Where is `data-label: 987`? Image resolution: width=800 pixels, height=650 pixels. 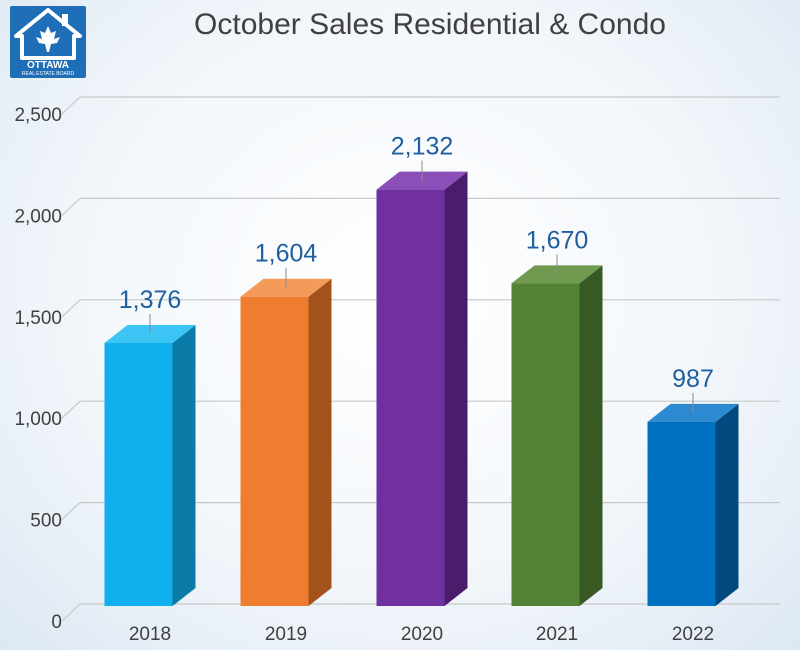
data-label: 987 is located at coordinates (693, 379).